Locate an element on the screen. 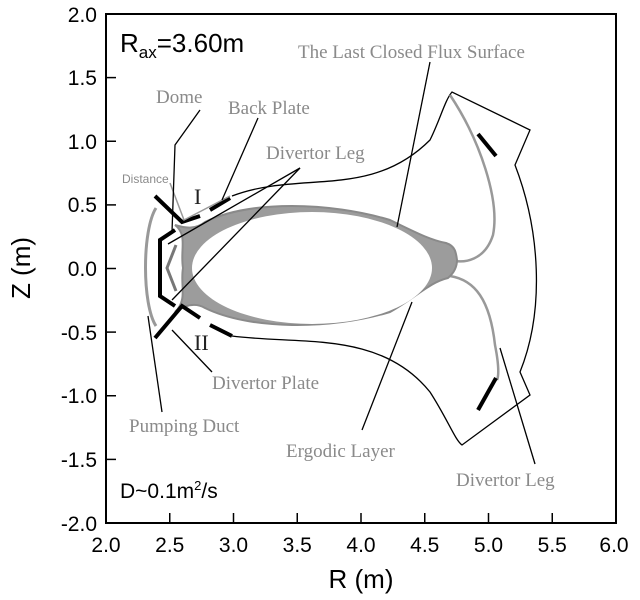  divertor-plate-outer-upper is located at coordinates (487, 145).